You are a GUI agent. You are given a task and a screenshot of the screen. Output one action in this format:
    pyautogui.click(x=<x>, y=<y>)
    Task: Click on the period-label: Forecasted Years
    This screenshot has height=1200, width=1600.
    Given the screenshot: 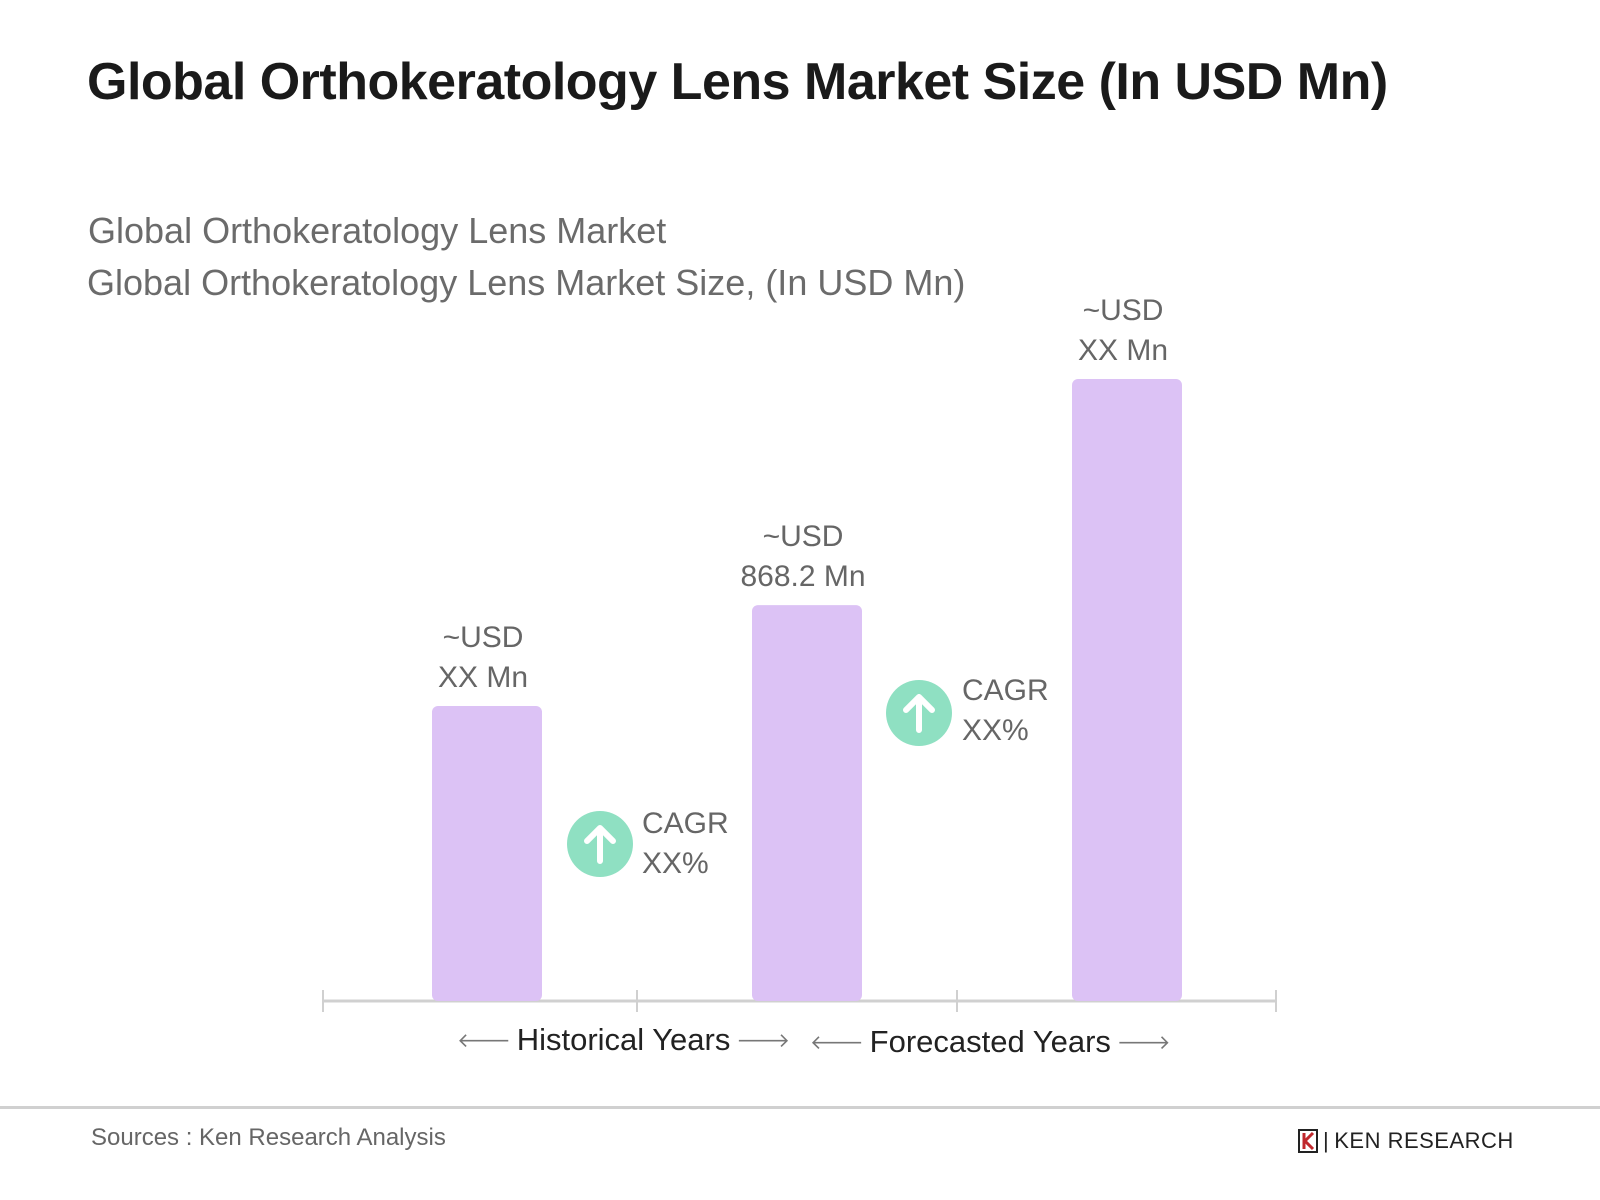 What is the action you would take?
    pyautogui.click(x=990, y=1041)
    